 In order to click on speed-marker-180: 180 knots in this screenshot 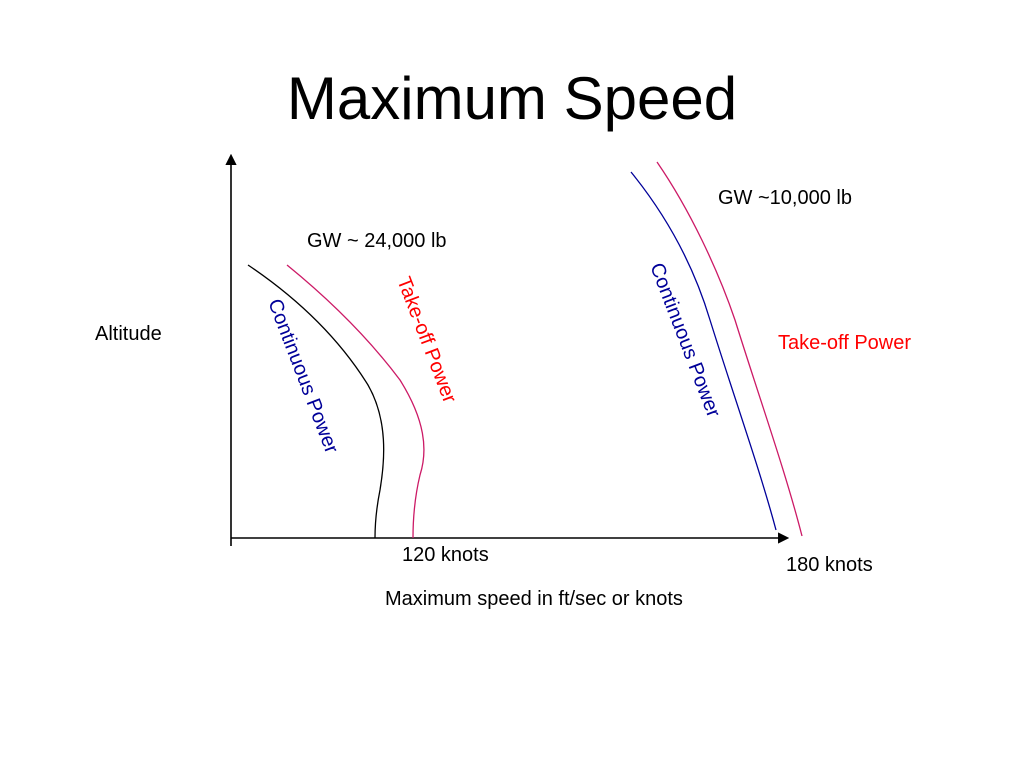, I will do `click(829, 565)`.